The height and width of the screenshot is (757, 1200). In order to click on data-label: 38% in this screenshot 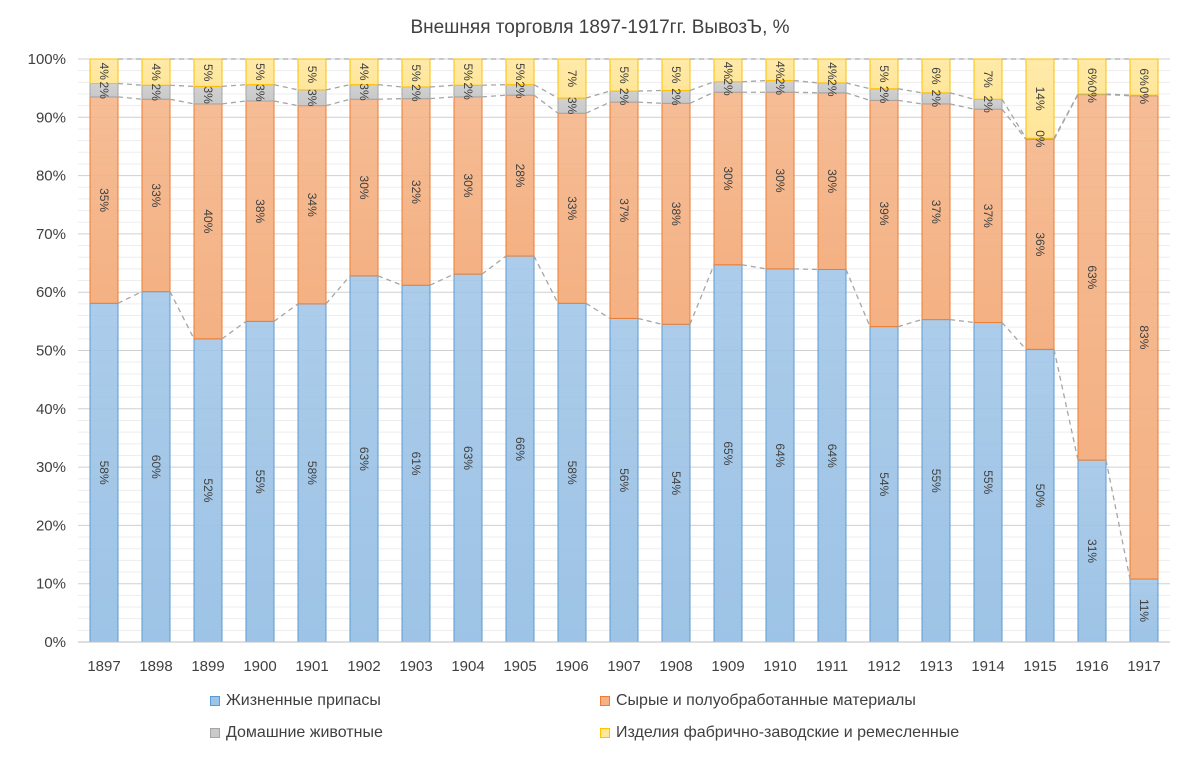, I will do `click(676, 214)`.